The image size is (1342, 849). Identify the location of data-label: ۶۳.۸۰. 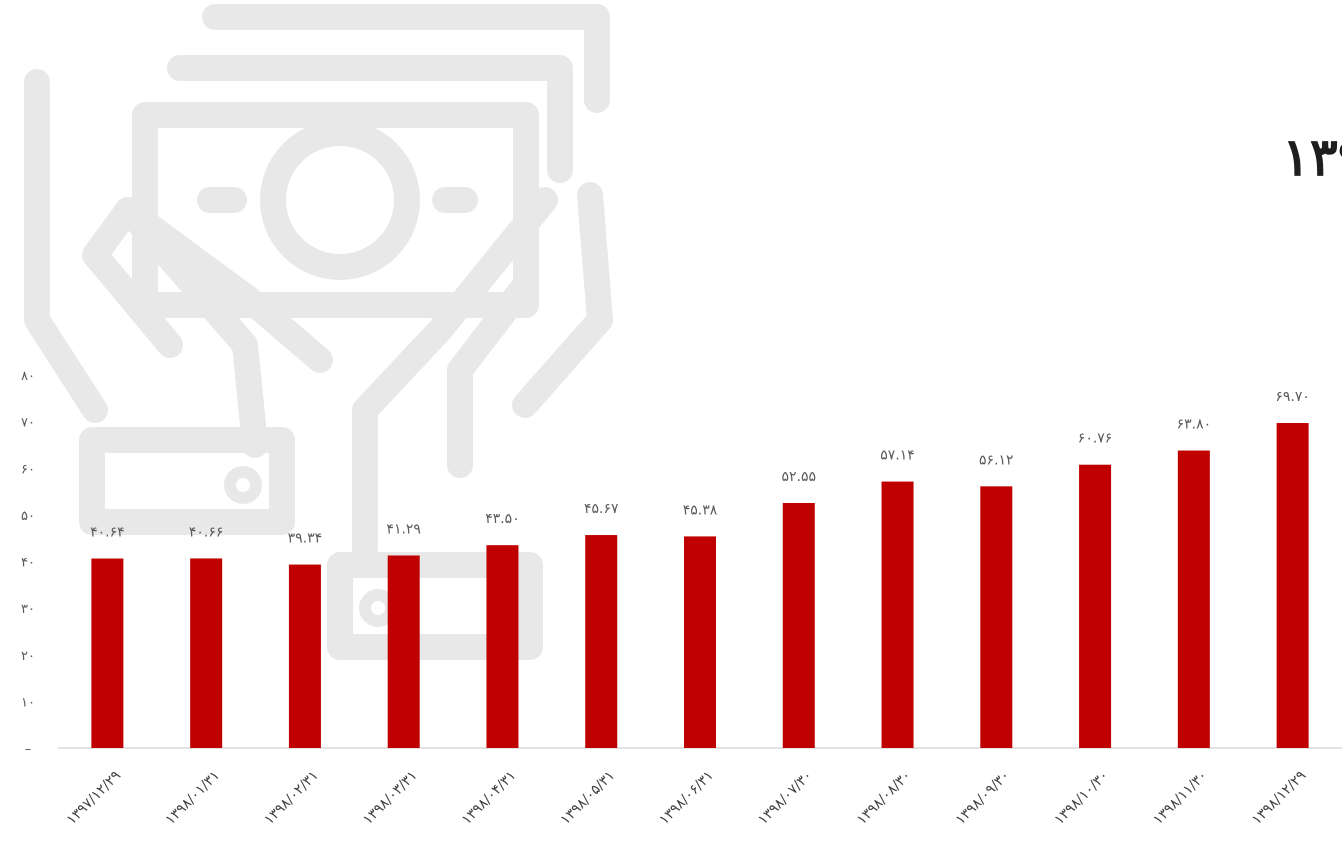
(1194, 425).